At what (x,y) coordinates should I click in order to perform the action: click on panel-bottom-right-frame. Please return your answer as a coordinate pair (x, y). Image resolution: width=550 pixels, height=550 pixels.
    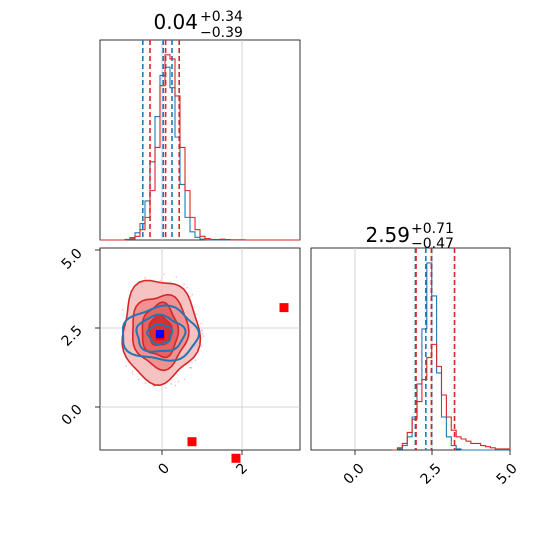
    Looking at the image, I should click on (410, 349).